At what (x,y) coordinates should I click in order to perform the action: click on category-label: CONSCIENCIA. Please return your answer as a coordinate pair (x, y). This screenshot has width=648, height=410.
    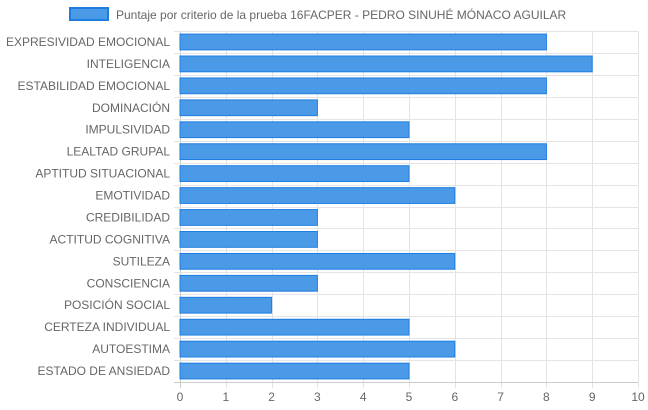
    Looking at the image, I should click on (128, 283).